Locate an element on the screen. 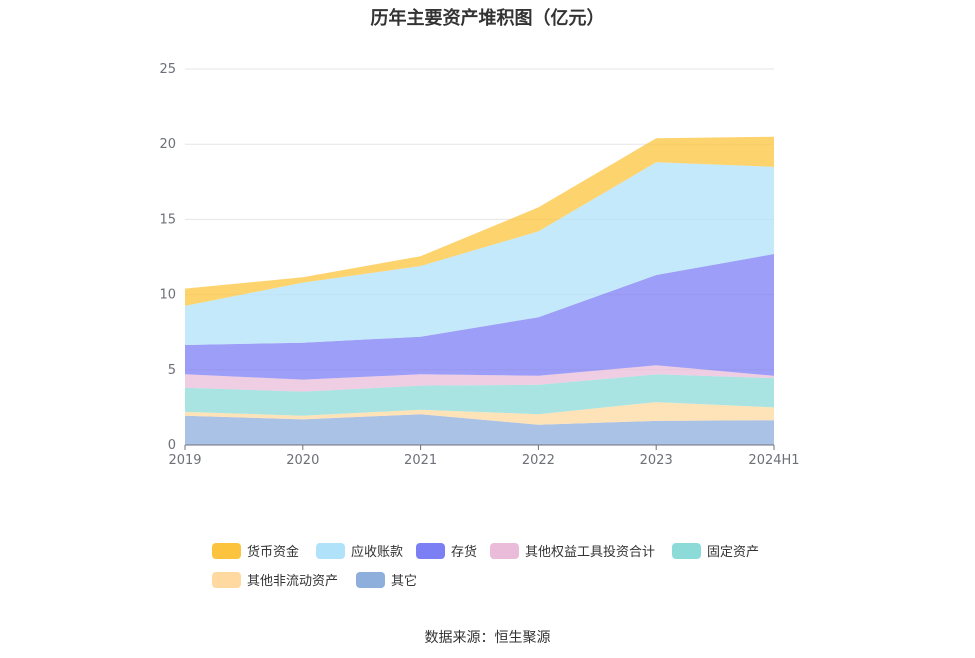 This screenshot has width=975, height=658. legend-item: 其它 is located at coordinates (386, 579).